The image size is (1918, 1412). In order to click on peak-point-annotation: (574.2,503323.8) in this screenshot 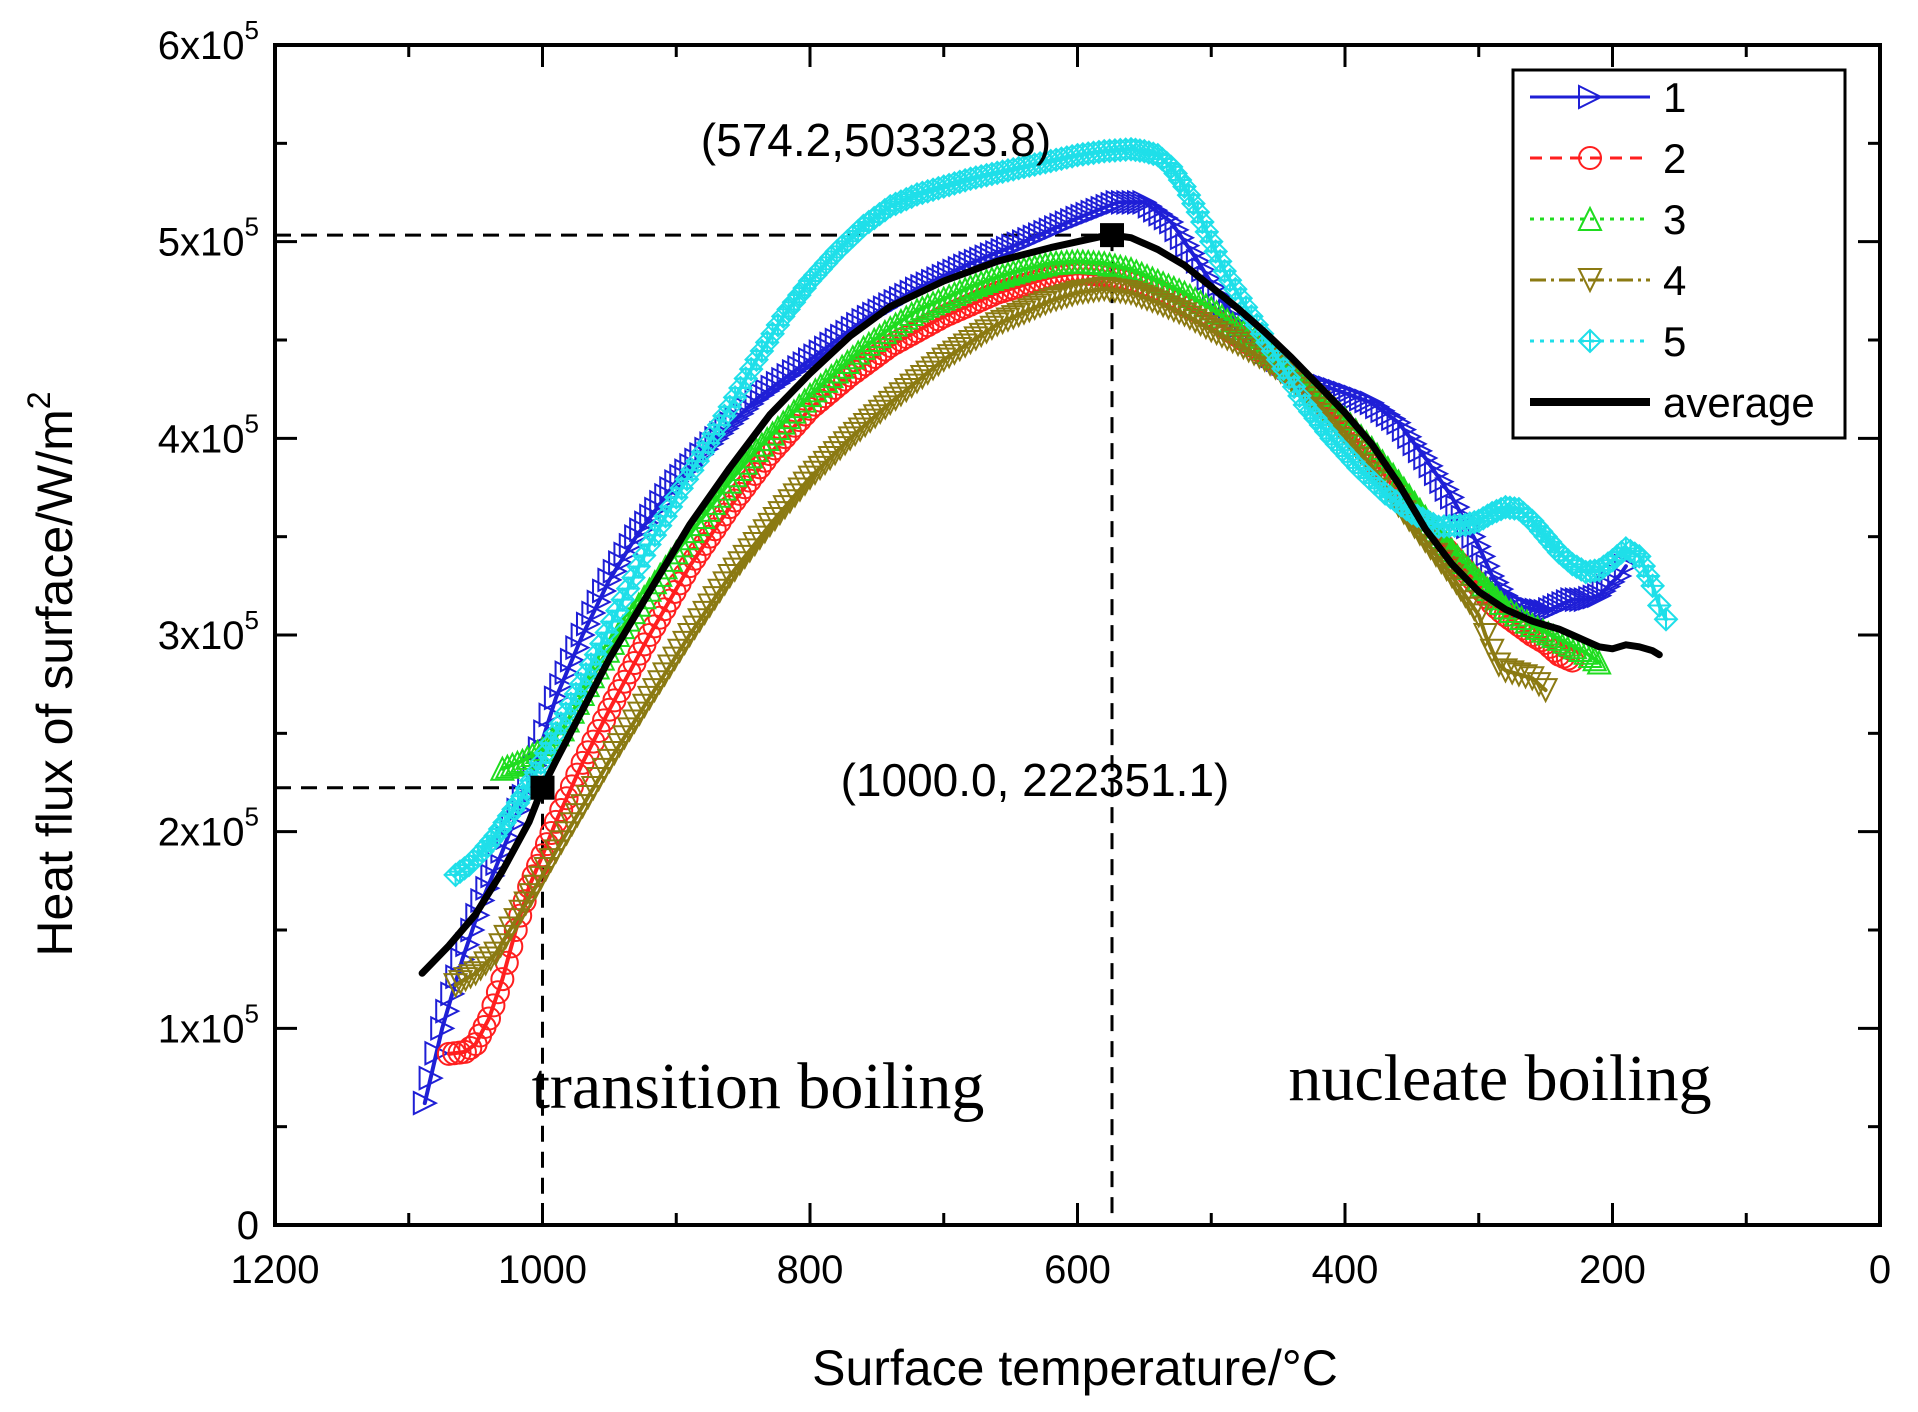, I will do `click(876, 140)`.